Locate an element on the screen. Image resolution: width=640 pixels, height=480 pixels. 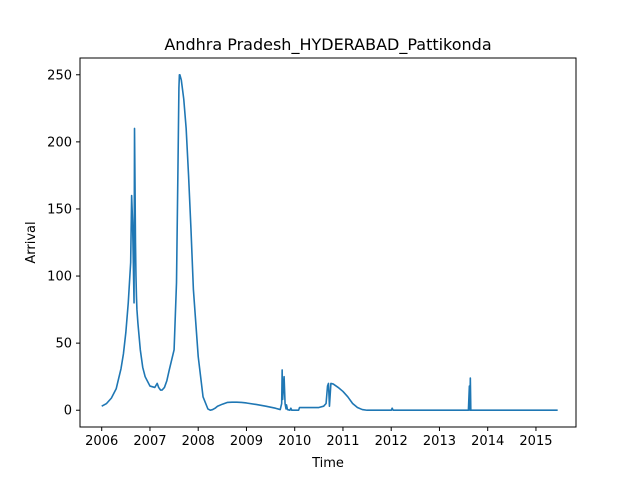
y-axis: 0 50 100 150 200 250 is located at coordinates (63, 243).